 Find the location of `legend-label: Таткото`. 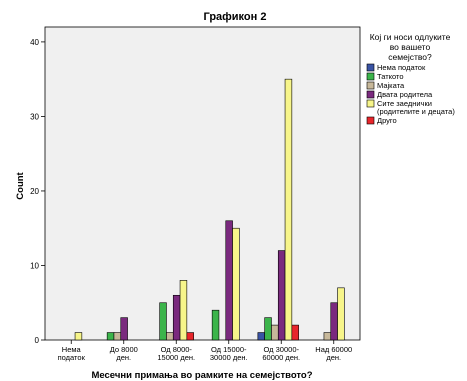

legend-label: Таткото is located at coordinates (390, 76).